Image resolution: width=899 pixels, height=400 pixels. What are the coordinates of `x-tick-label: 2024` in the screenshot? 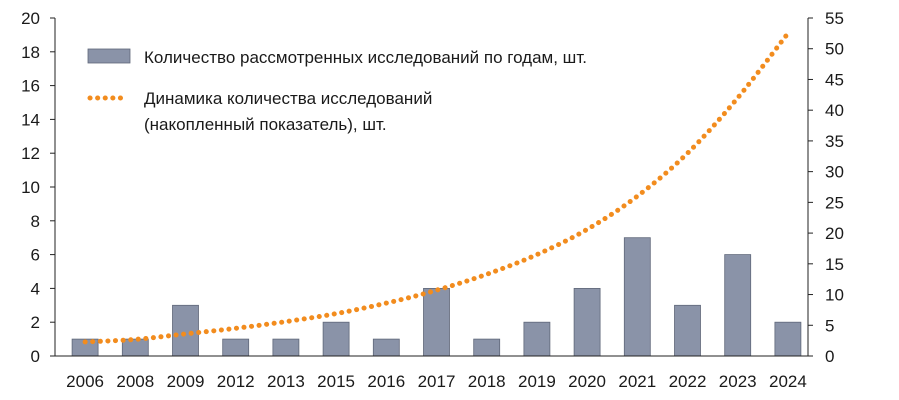 It's located at (788, 381).